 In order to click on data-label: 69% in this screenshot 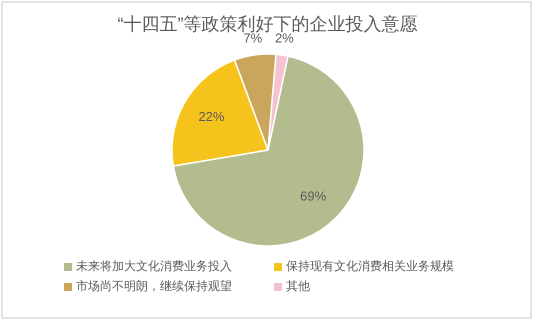, I will do `click(313, 196)`.